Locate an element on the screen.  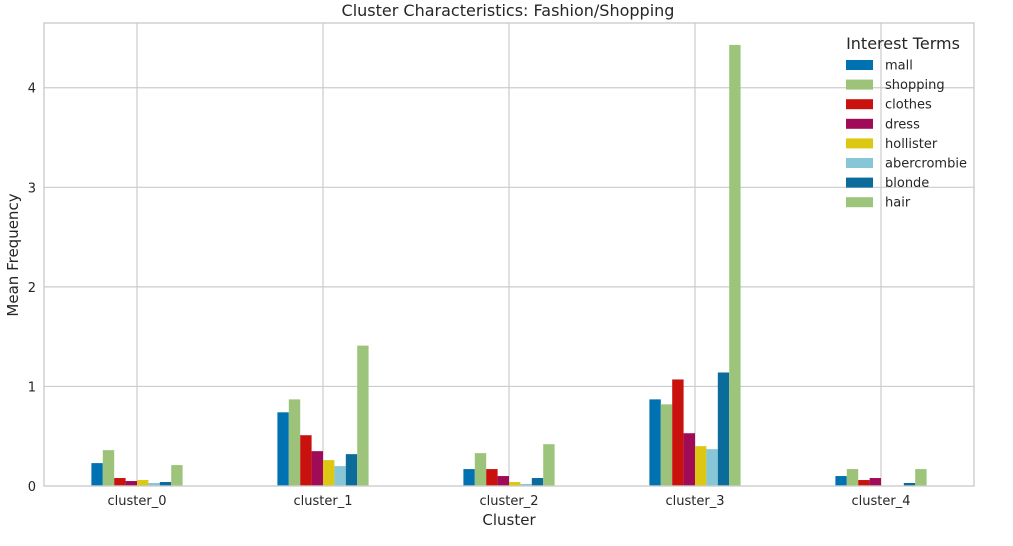
legend-label-hollister: hollister is located at coordinates (911, 144).